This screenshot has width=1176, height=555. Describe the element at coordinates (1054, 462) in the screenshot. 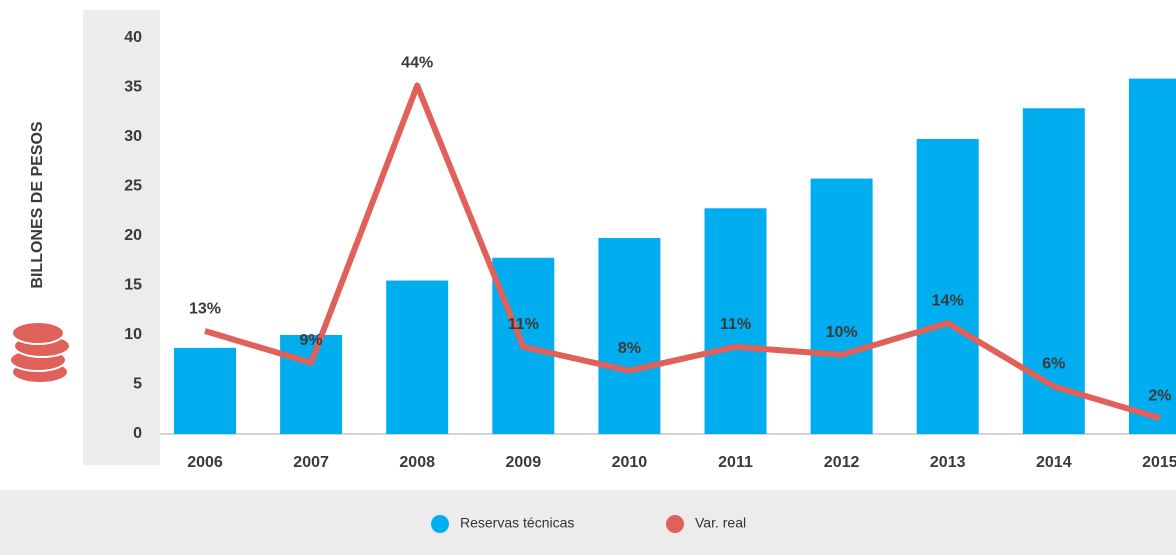

I see `x-tick-label: 2014` at that location.